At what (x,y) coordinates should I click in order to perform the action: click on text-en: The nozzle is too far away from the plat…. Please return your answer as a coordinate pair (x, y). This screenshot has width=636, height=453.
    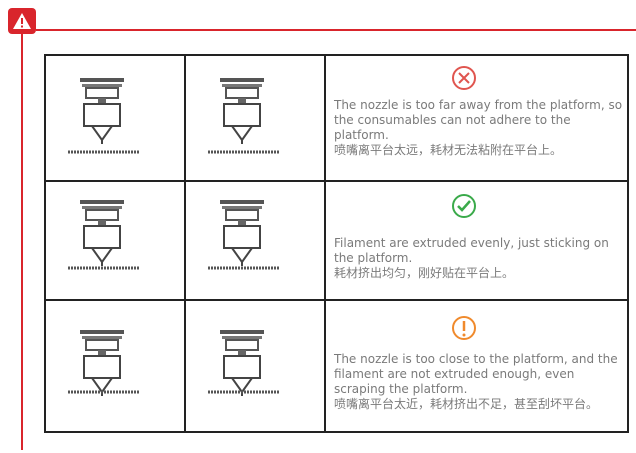
    Looking at the image, I should click on (478, 120).